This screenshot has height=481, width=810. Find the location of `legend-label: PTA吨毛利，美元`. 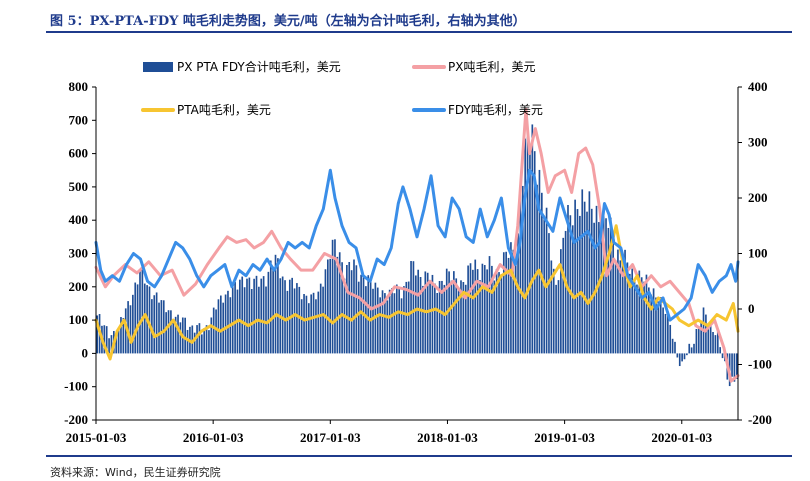

legend-label: PTA吨毛利，美元 is located at coordinates (224, 110).